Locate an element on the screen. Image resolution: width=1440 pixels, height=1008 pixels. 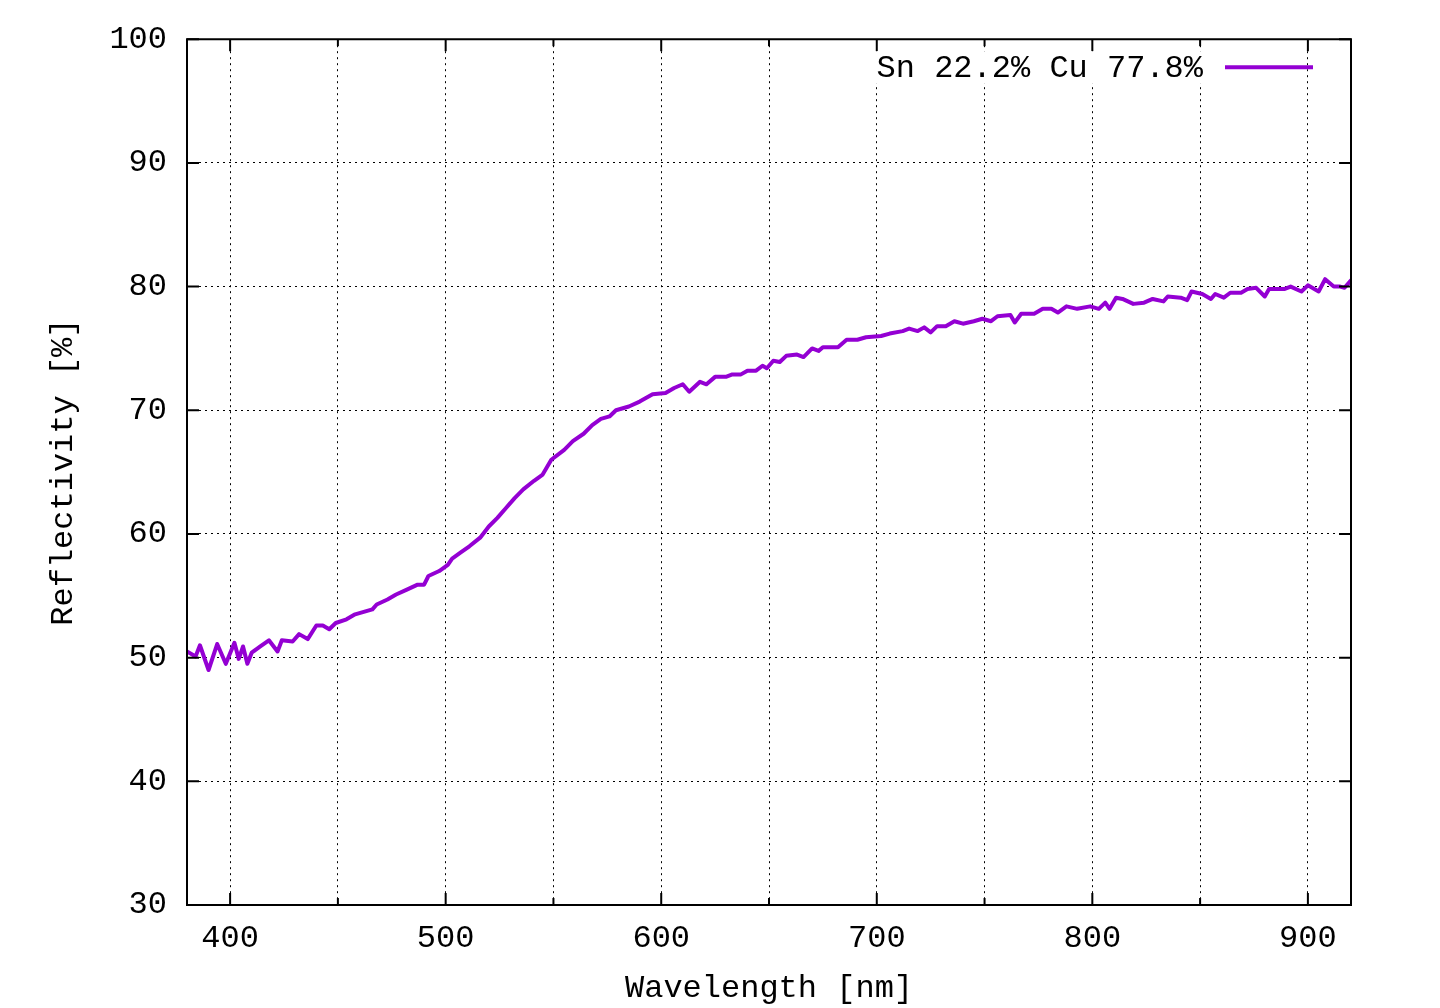
x-tick-label: 500 is located at coordinates (445, 938).